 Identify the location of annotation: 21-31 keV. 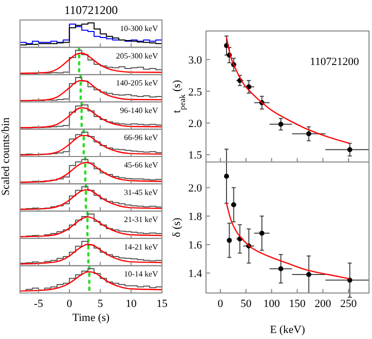
(141, 219).